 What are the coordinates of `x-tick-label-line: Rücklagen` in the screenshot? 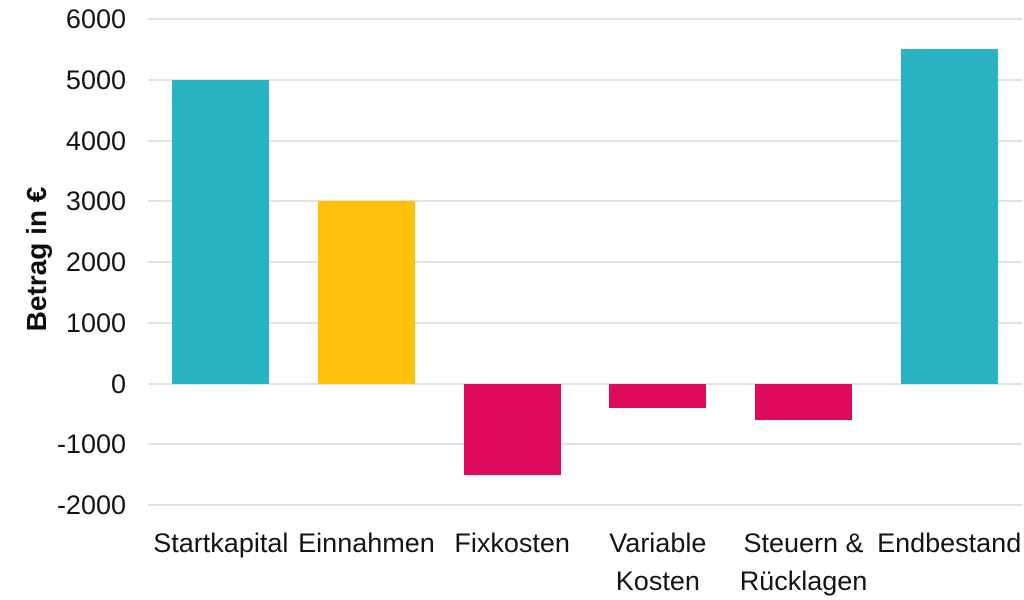 It's located at (803, 581).